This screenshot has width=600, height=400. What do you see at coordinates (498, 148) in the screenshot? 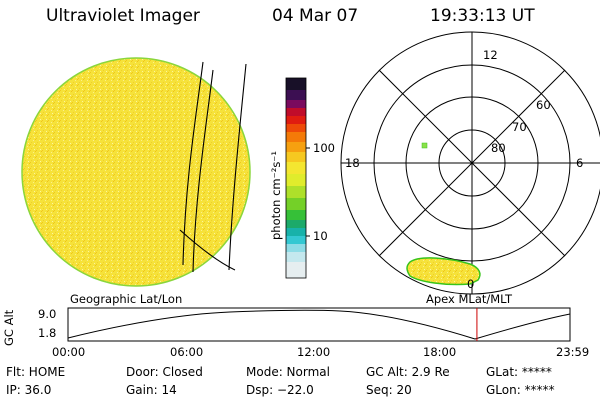
I see `mlat-label-80: 80` at bounding box center [498, 148].